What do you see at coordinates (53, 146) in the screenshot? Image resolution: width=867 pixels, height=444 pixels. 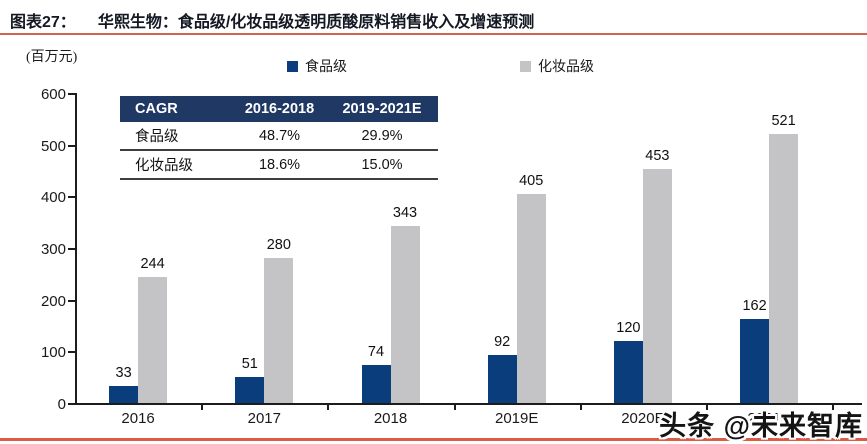 I see `y-tick-label: 500` at bounding box center [53, 146].